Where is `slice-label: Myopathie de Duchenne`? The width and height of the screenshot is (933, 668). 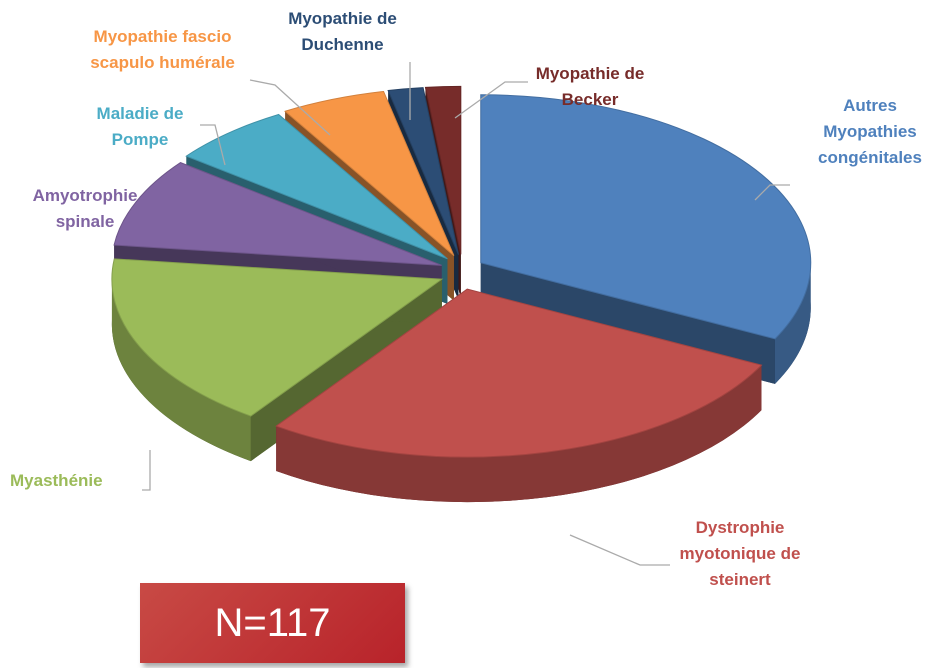 slice-label: Myopathie de Duchenne is located at coordinates (342, 31).